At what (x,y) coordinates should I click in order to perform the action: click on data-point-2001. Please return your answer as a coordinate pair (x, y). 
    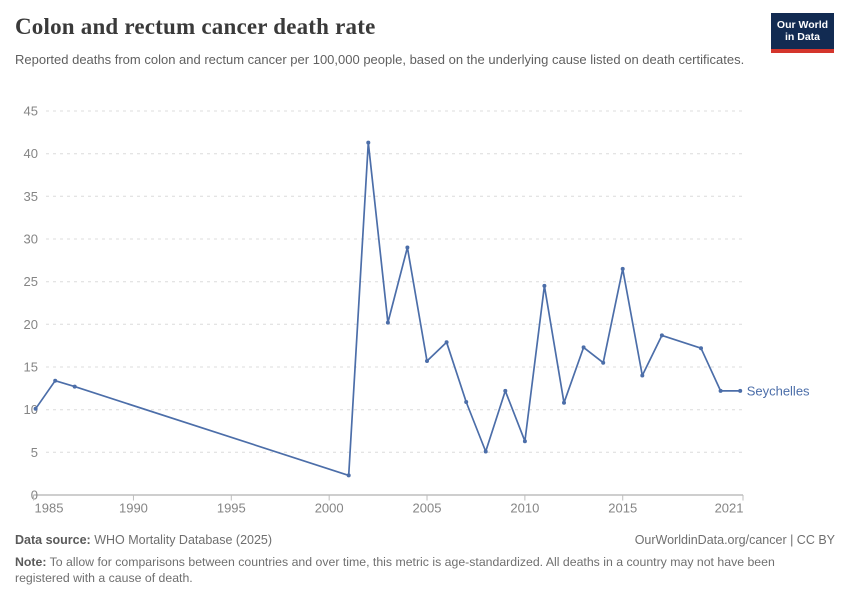
    Looking at the image, I should click on (348, 475).